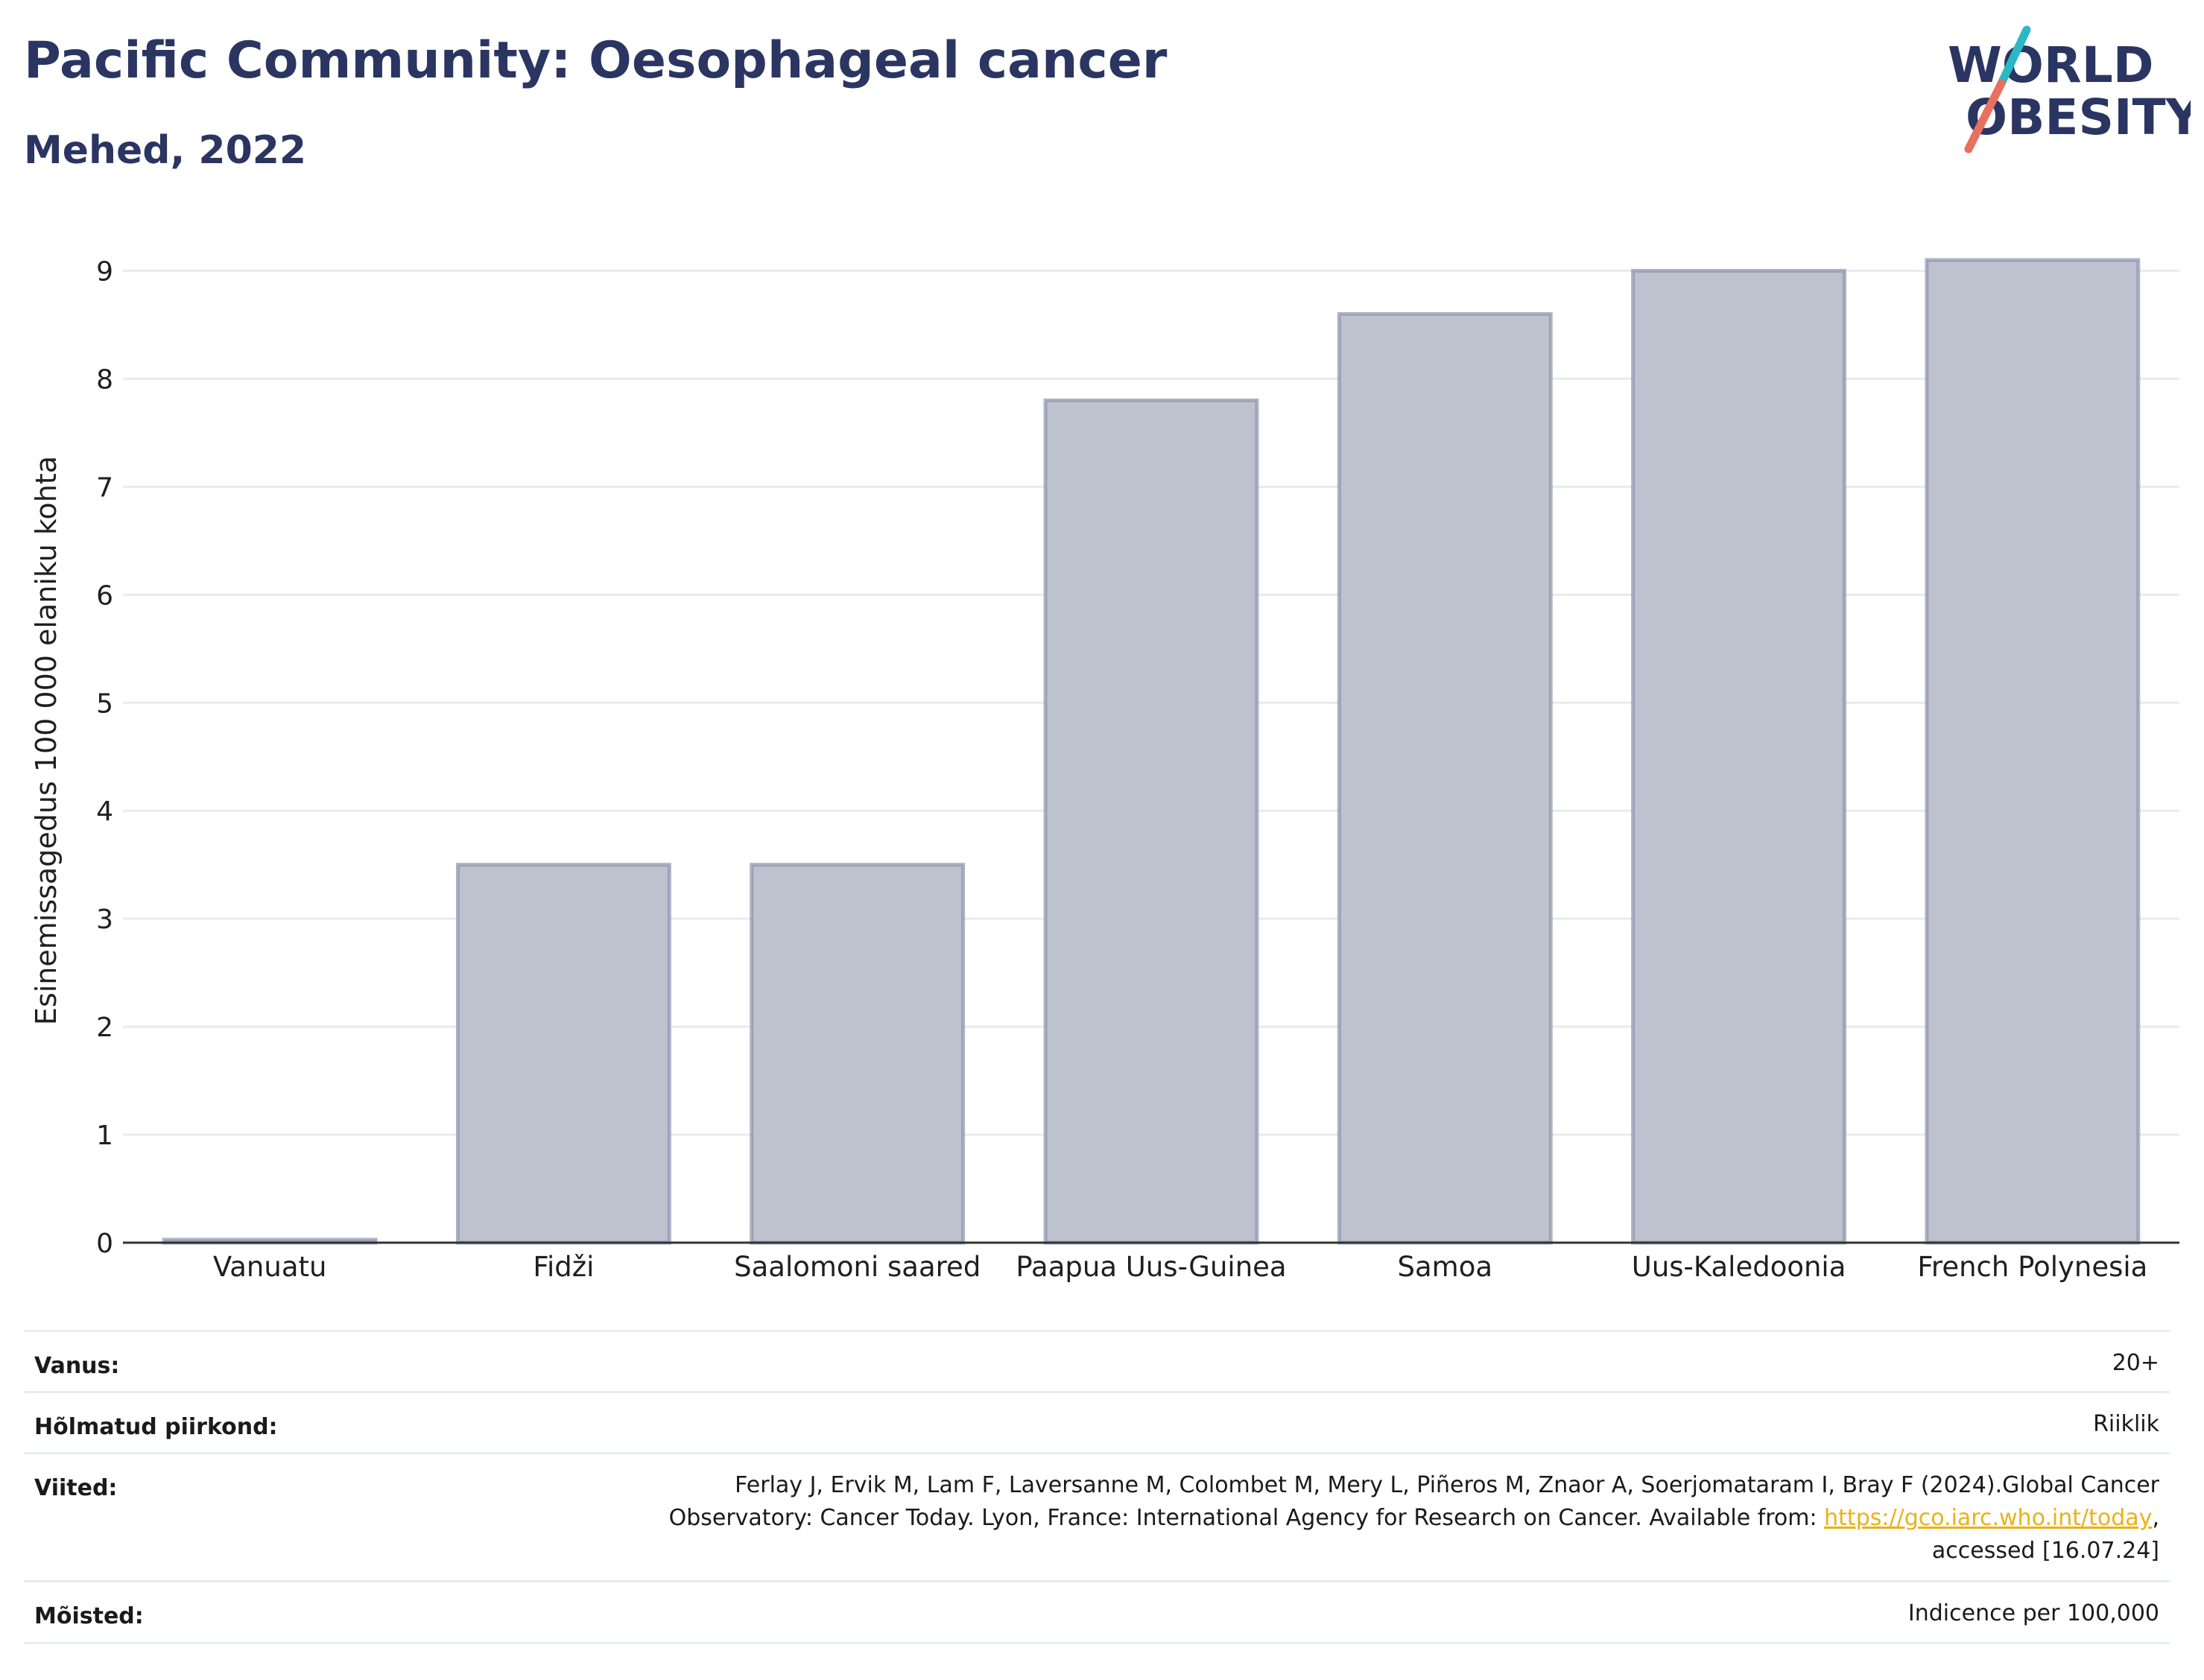 This screenshot has width=2204, height=1680. Describe the element at coordinates (2126, 1424) in the screenshot. I see `region-value: Riiklik` at that location.